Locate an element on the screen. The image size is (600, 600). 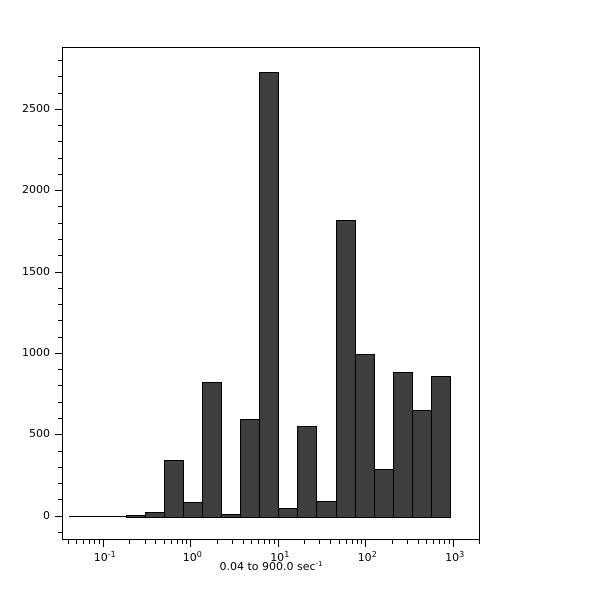
x-tick-label: 102 is located at coordinates (367, 557).